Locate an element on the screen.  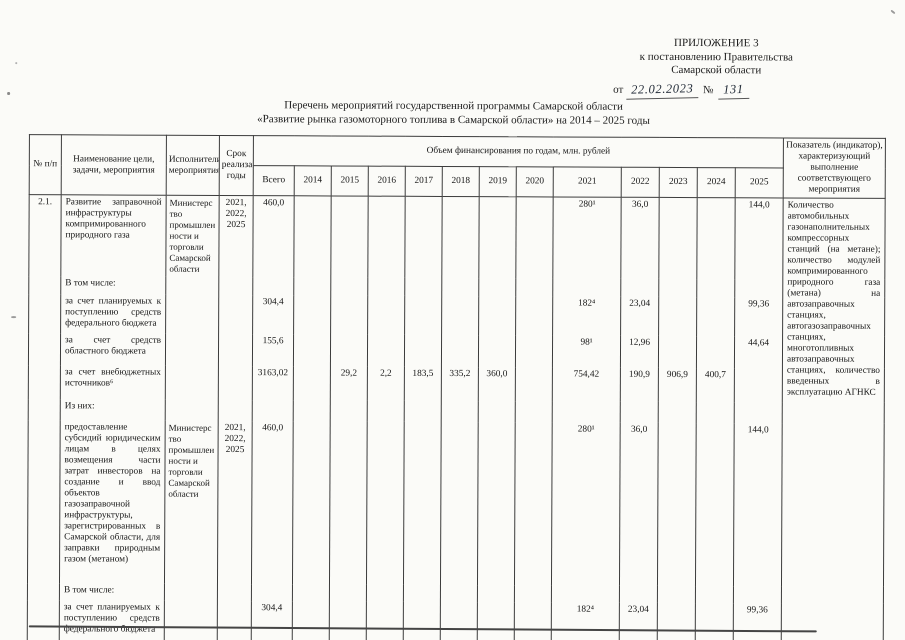
cell-activity: за счет средств областного бюджета is located at coordinates (113, 349).